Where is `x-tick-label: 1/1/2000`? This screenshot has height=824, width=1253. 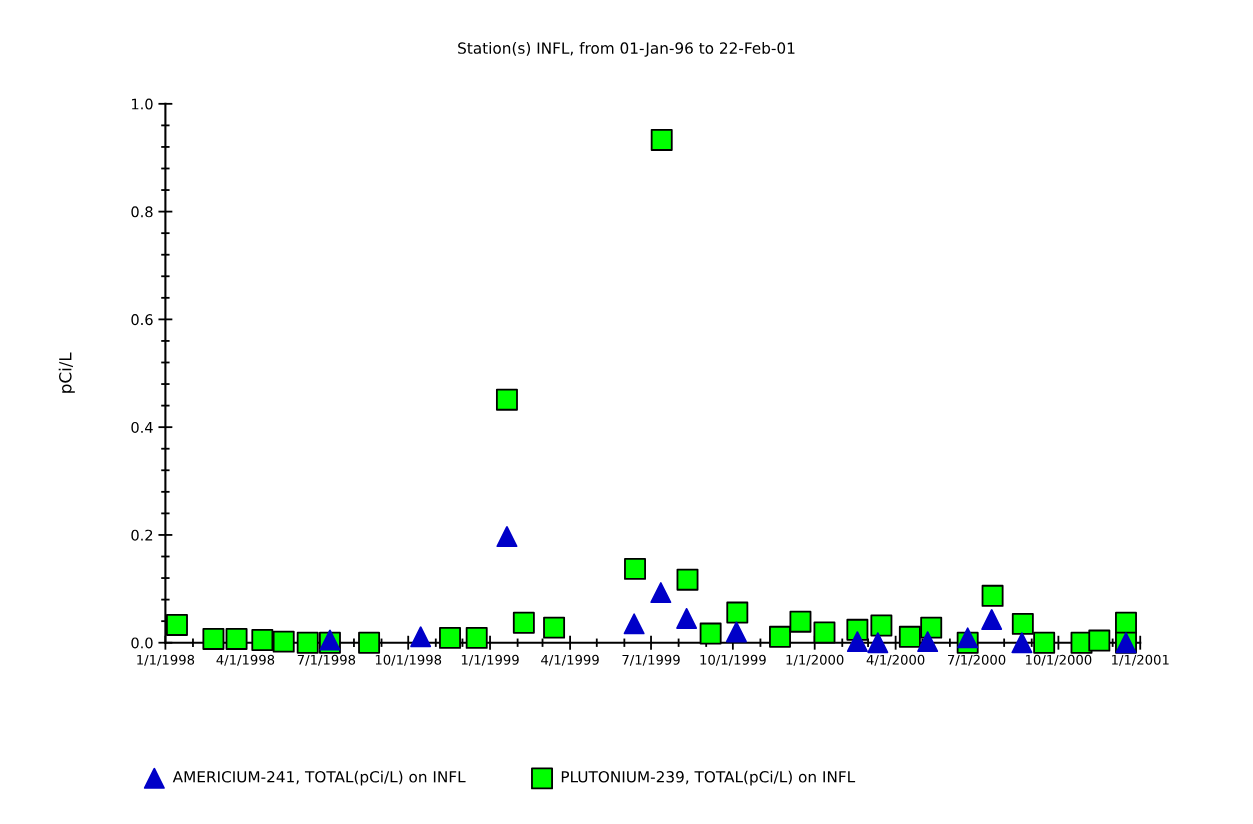
x-tick-label: 1/1/2000 is located at coordinates (815, 660).